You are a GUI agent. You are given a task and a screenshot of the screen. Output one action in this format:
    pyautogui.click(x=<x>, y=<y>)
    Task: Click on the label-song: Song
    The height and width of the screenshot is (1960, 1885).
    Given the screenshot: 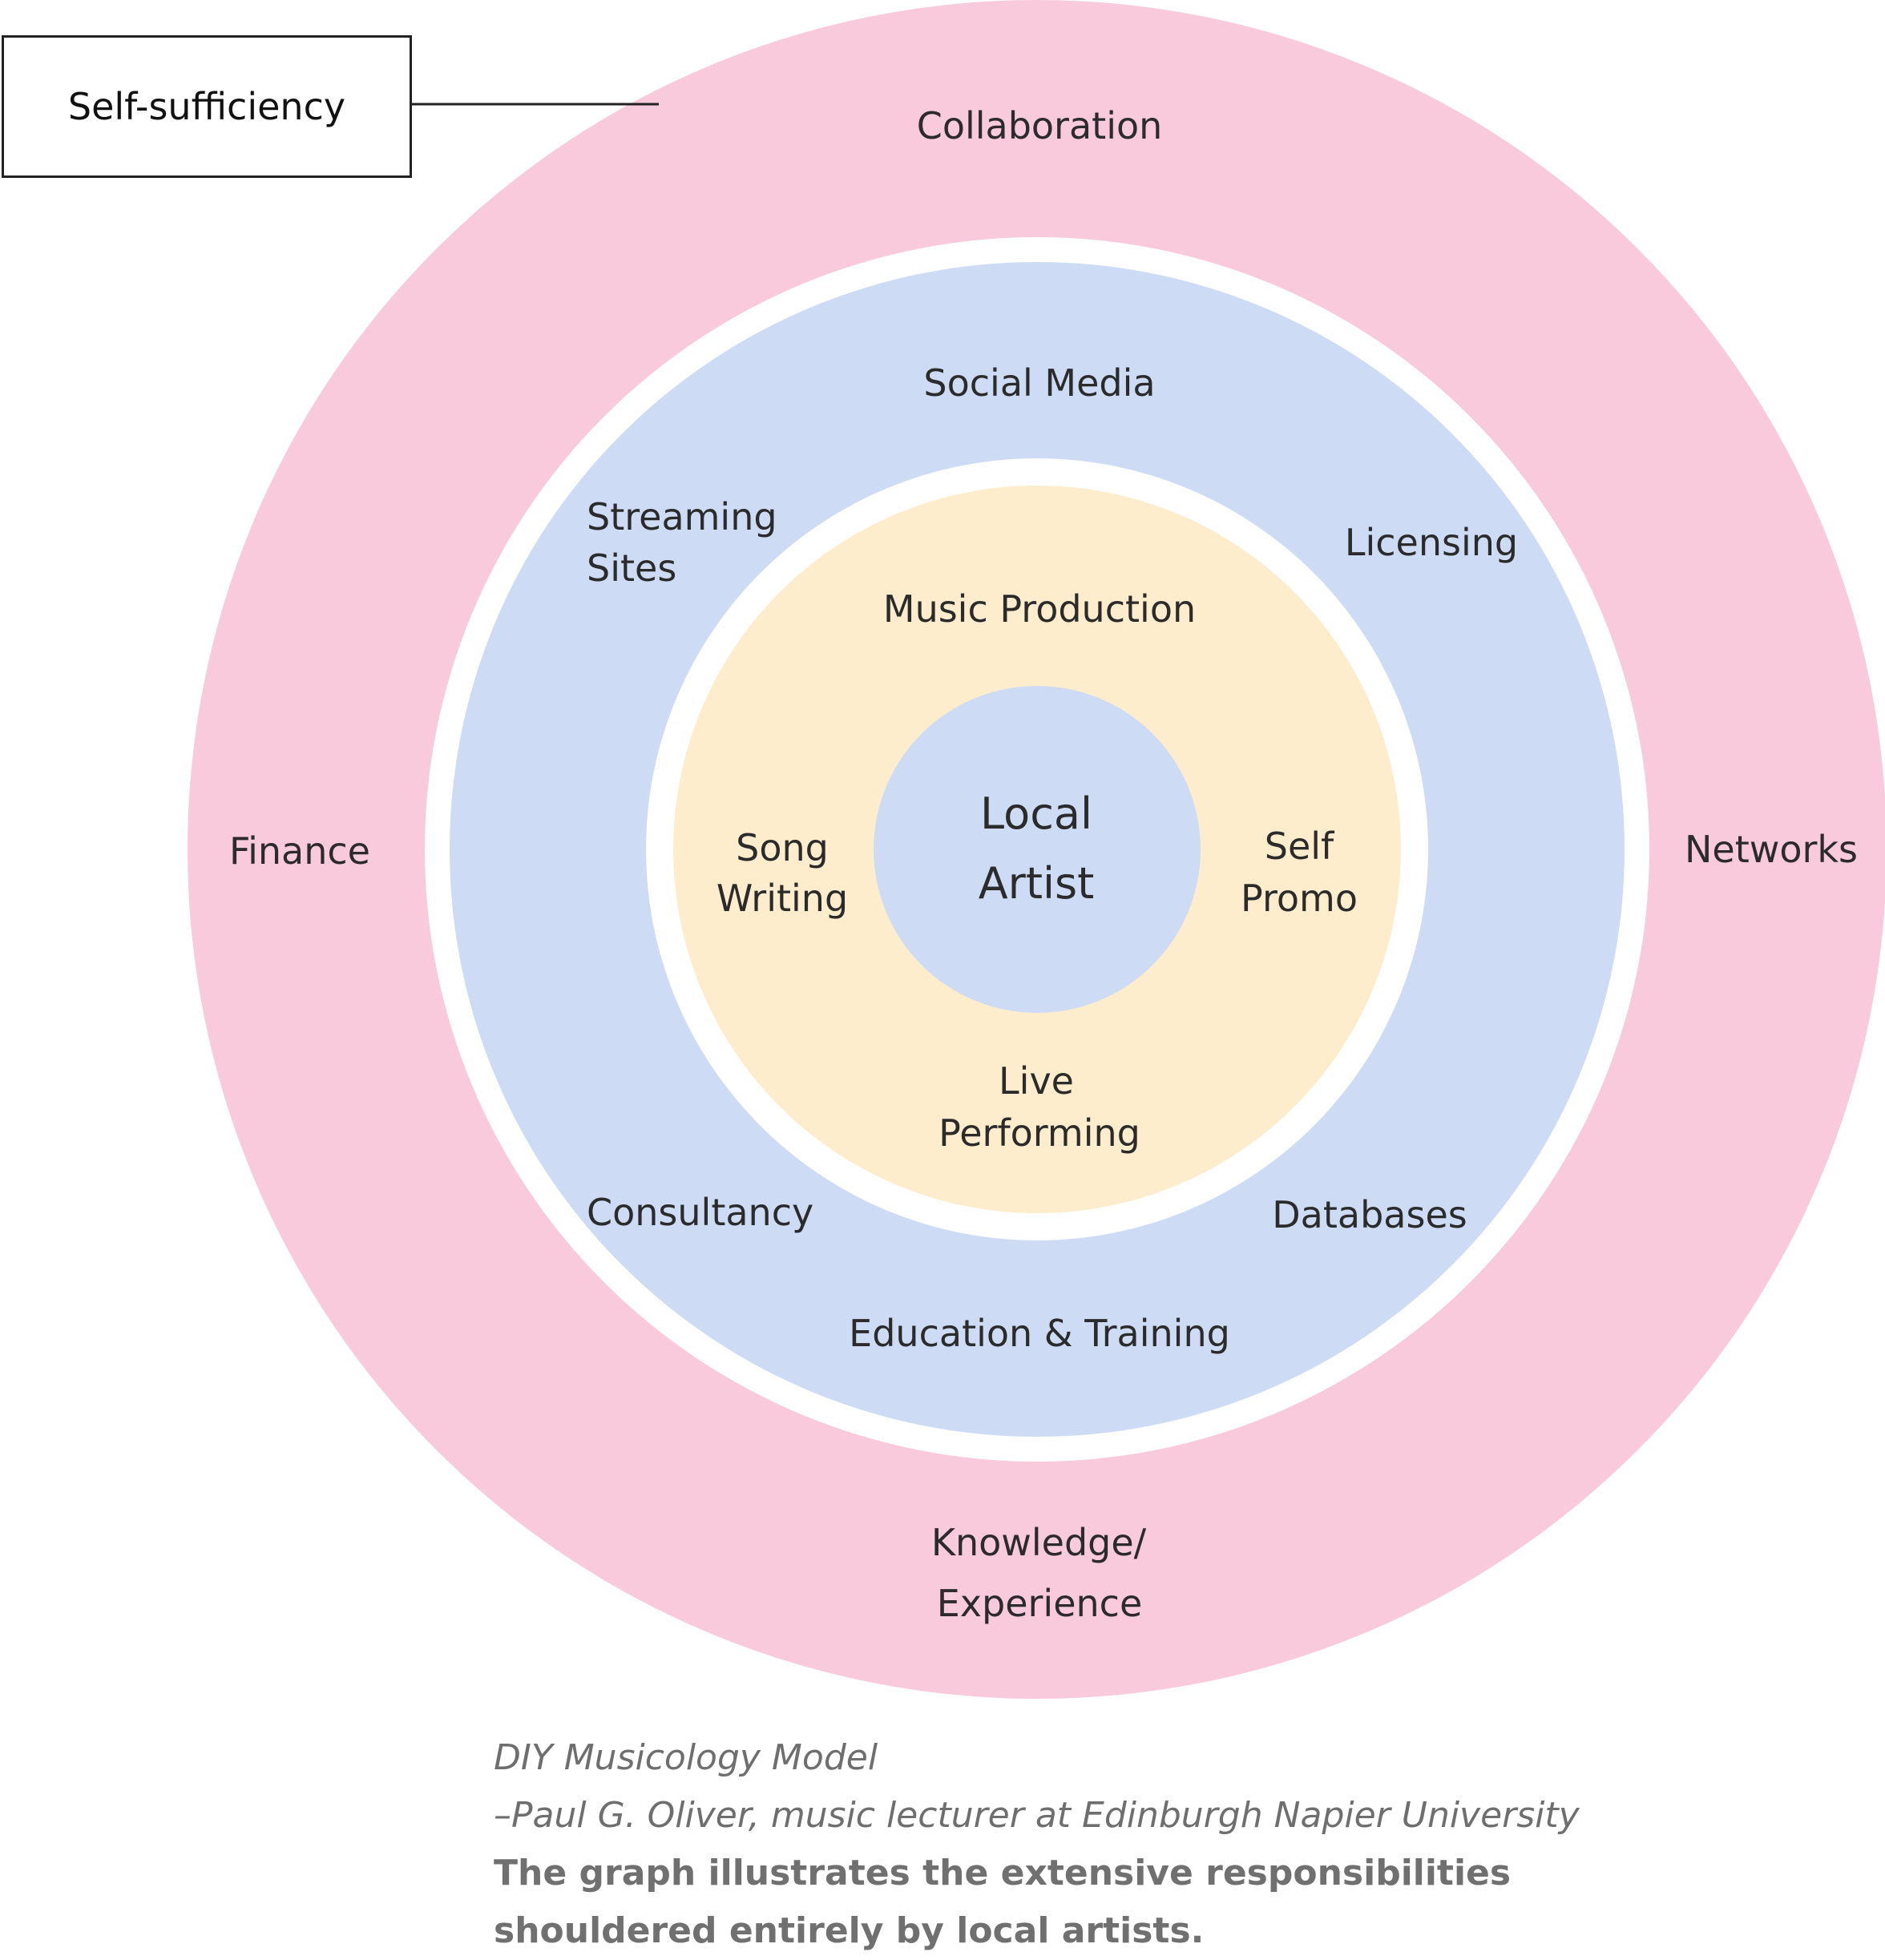 What is the action you would take?
    pyautogui.click(x=782, y=847)
    